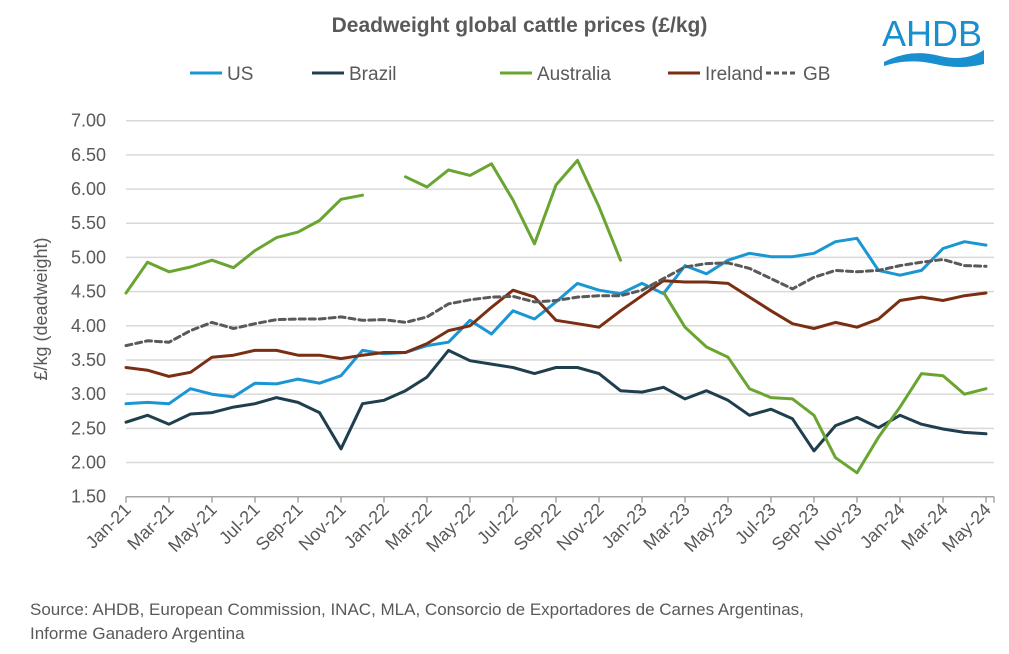 This screenshot has height=654, width=1009. I want to click on legend-item-gb: GB, so click(798, 74).